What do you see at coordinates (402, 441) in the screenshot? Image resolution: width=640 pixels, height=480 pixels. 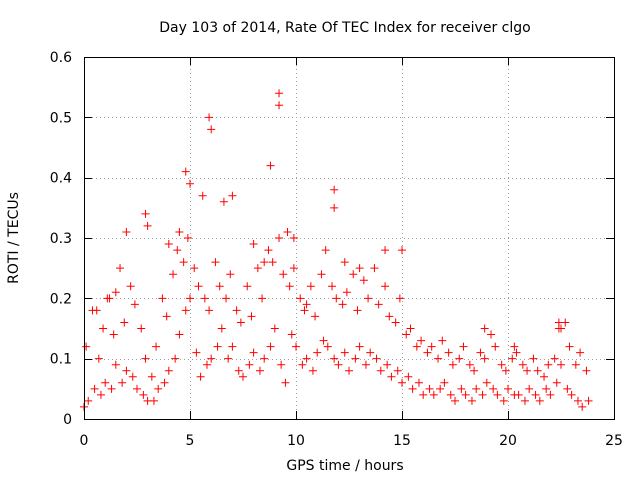 I see `x-tick-label: 15` at bounding box center [402, 441].